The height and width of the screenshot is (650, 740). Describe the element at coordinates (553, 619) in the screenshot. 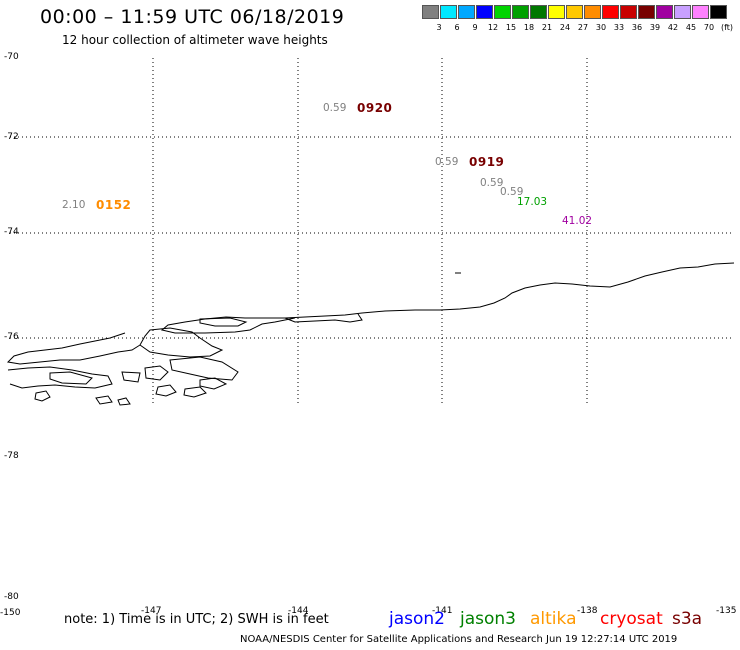

I see `satellite-legend-item: altika` at that location.